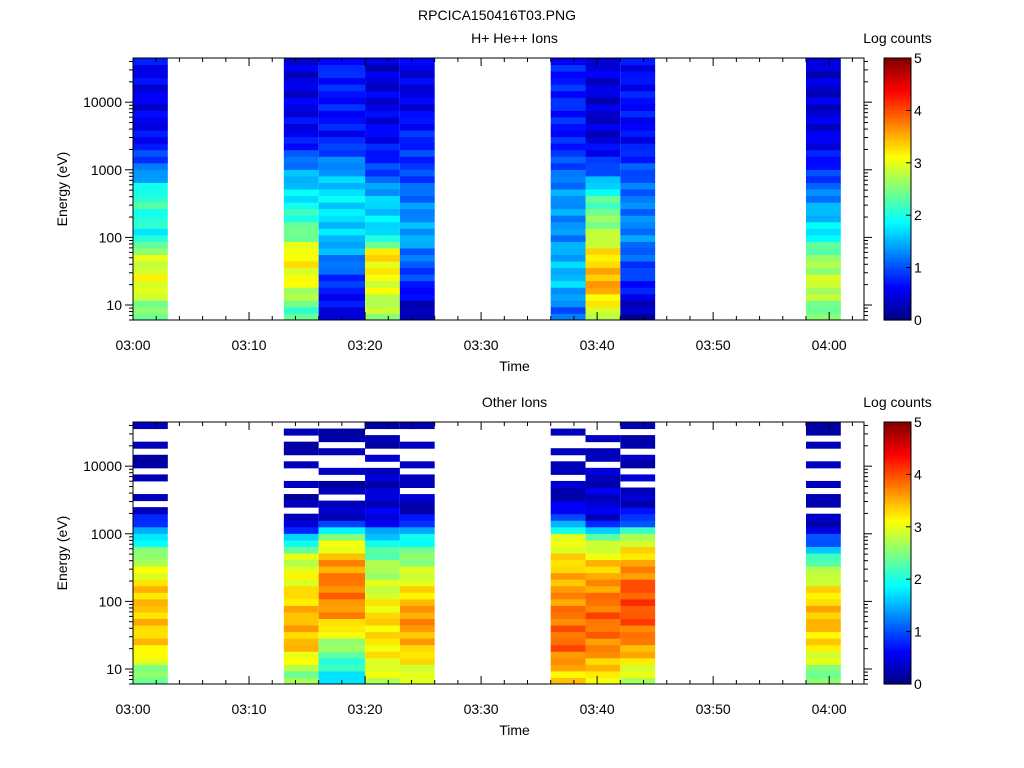  Describe the element at coordinates (106, 170) in the screenshot. I see `y-tick-label: 1000` at that location.